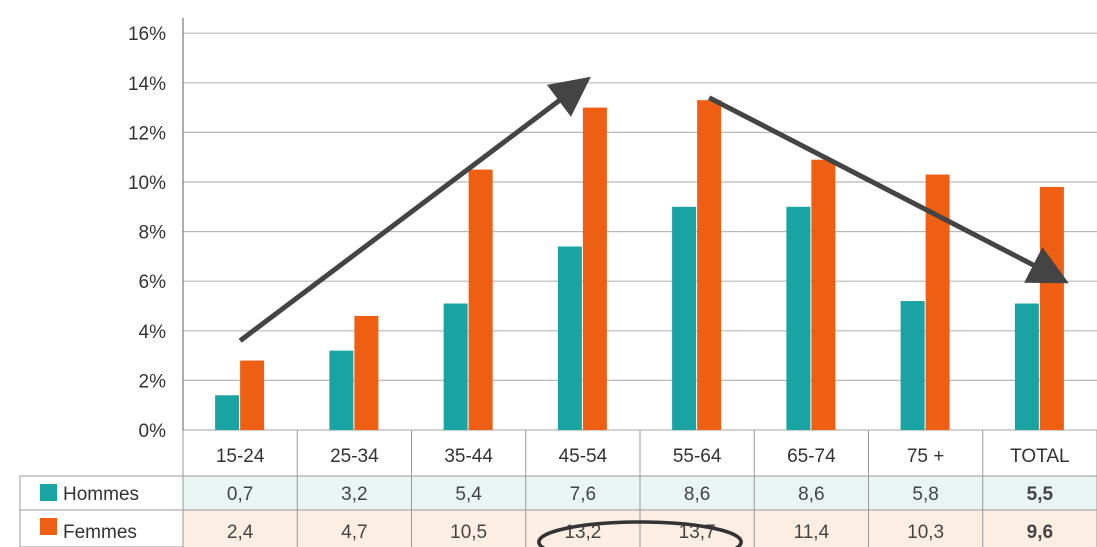  I want to click on data-label-femmes: 4,7, so click(354, 532).